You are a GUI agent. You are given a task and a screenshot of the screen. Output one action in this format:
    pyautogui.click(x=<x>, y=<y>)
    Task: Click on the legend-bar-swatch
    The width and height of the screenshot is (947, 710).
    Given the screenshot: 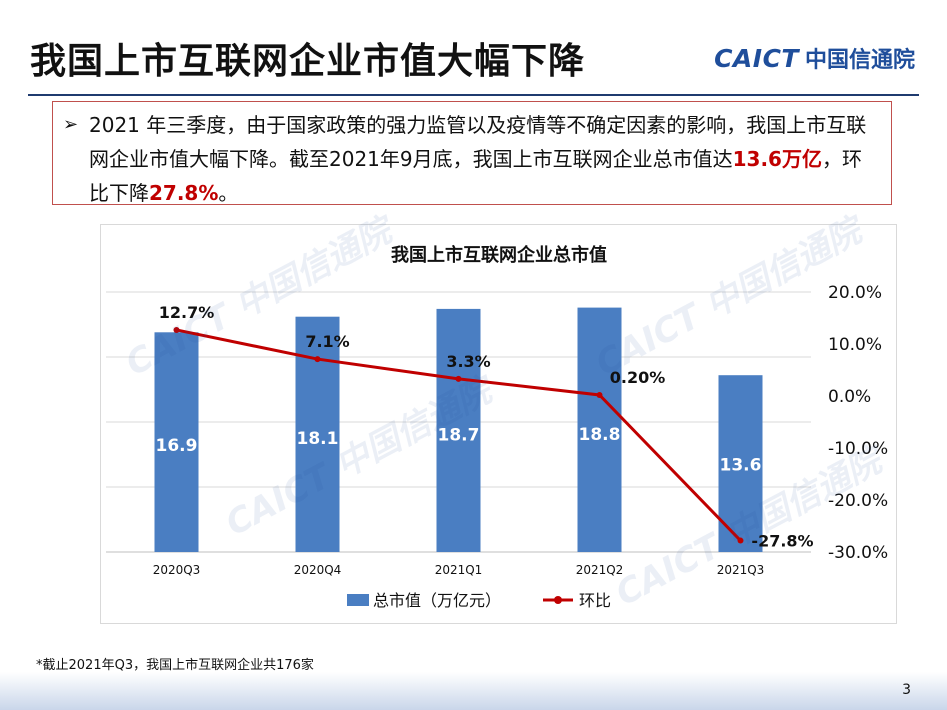 What is the action you would take?
    pyautogui.click(x=358, y=600)
    